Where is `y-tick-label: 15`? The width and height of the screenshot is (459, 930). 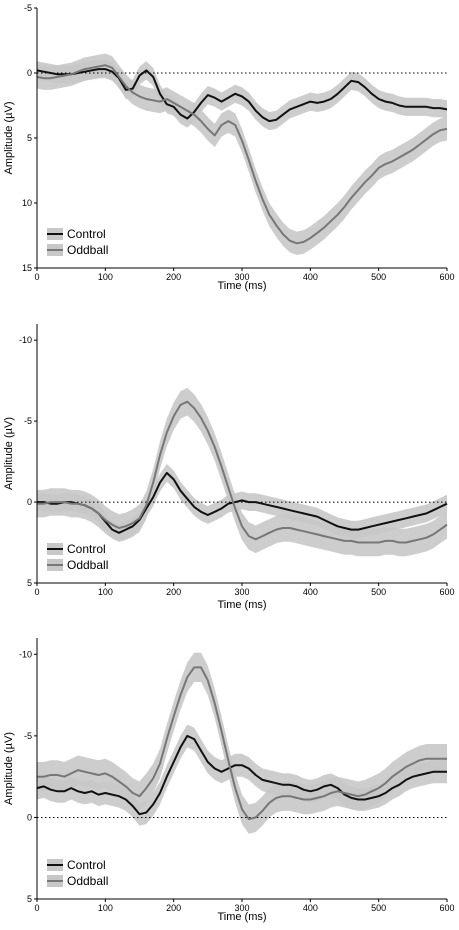
y-tick-label: 15 is located at coordinates (27, 268).